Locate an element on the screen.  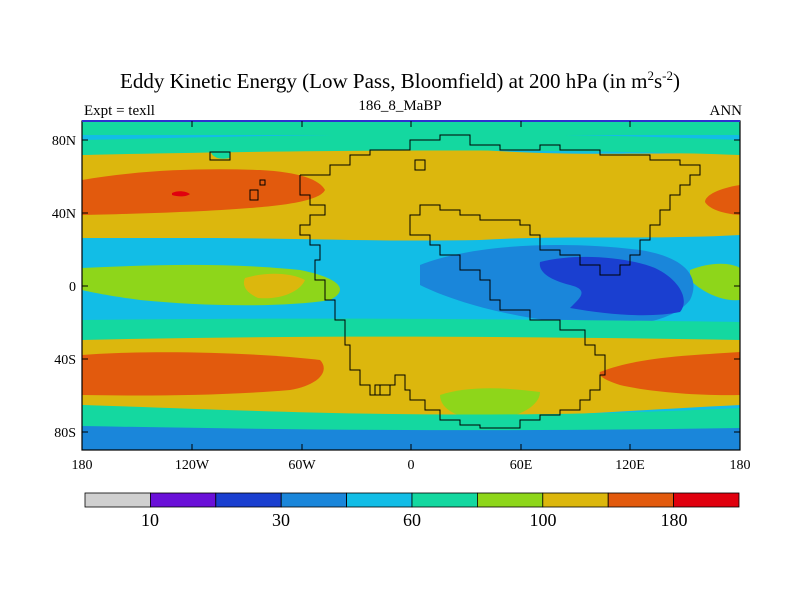
colorbar-label-30: 30 is located at coordinates (281, 520).